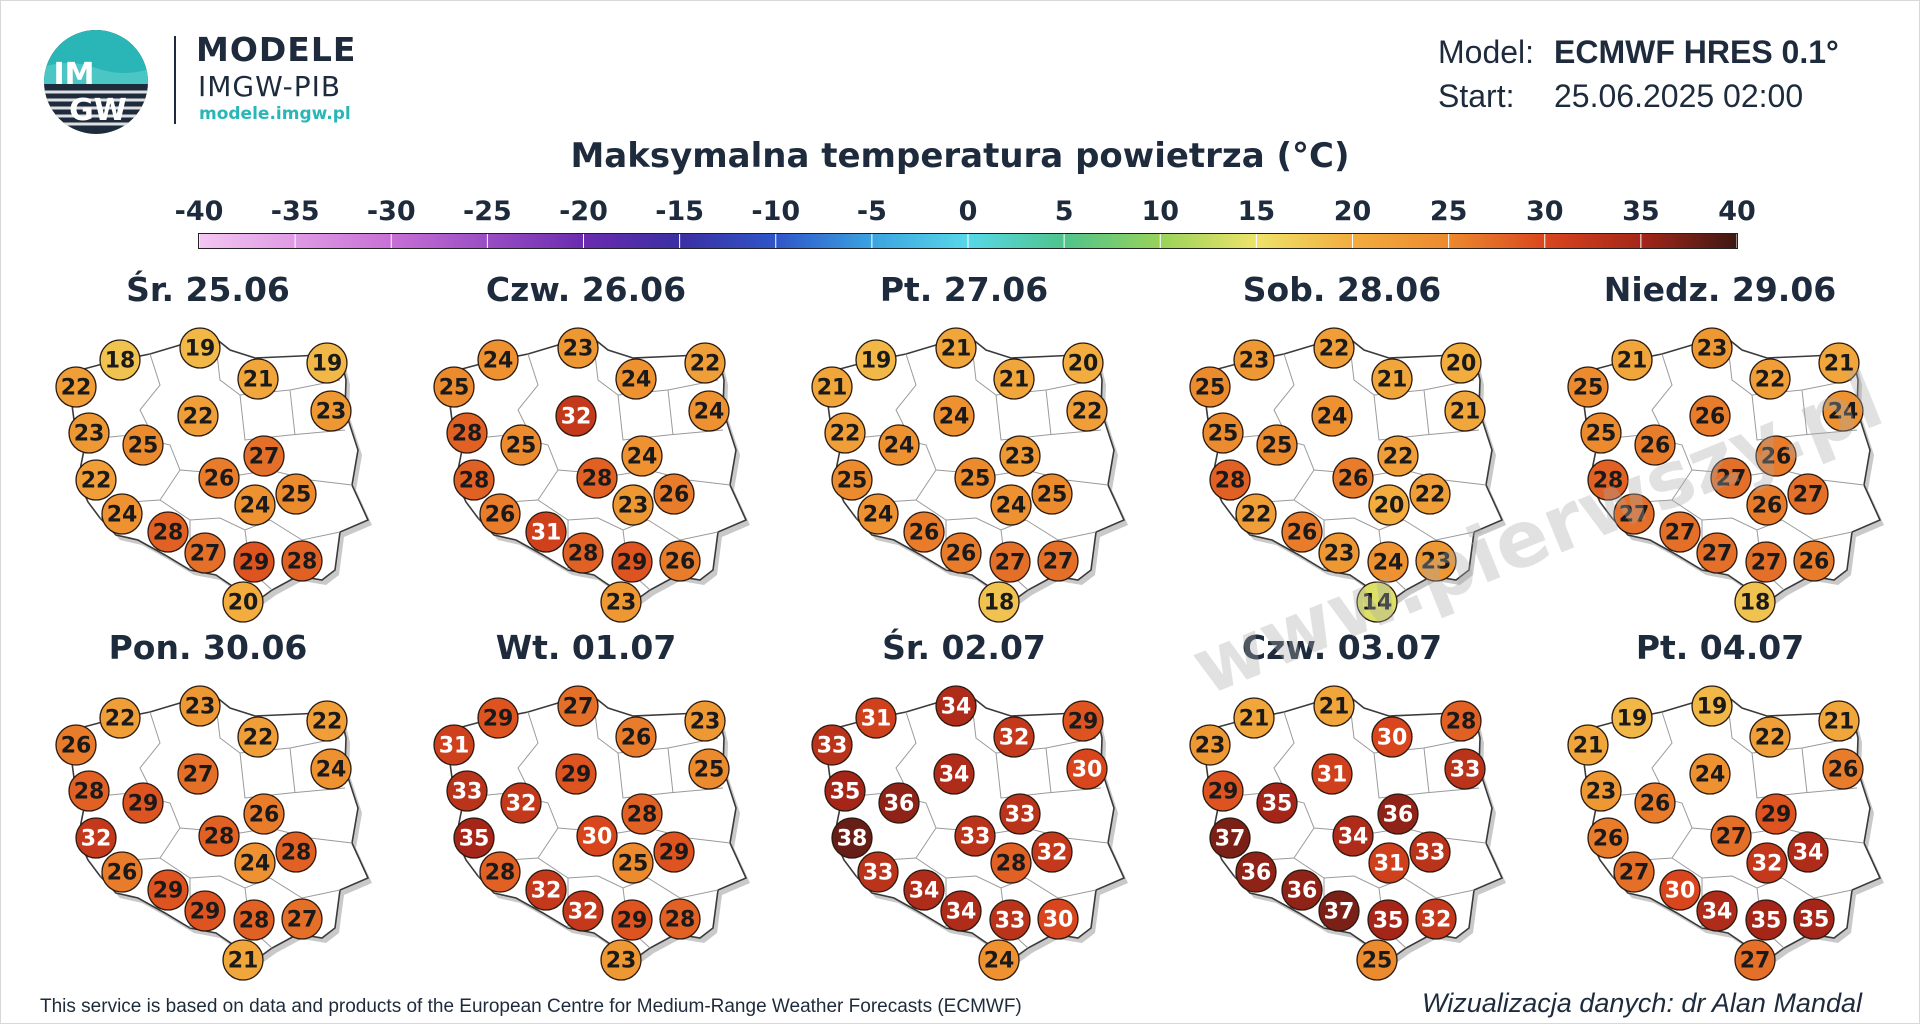 Image resolution: width=1920 pixels, height=1024 pixels. I want to click on temperature-value: 34, so click(1353, 837).